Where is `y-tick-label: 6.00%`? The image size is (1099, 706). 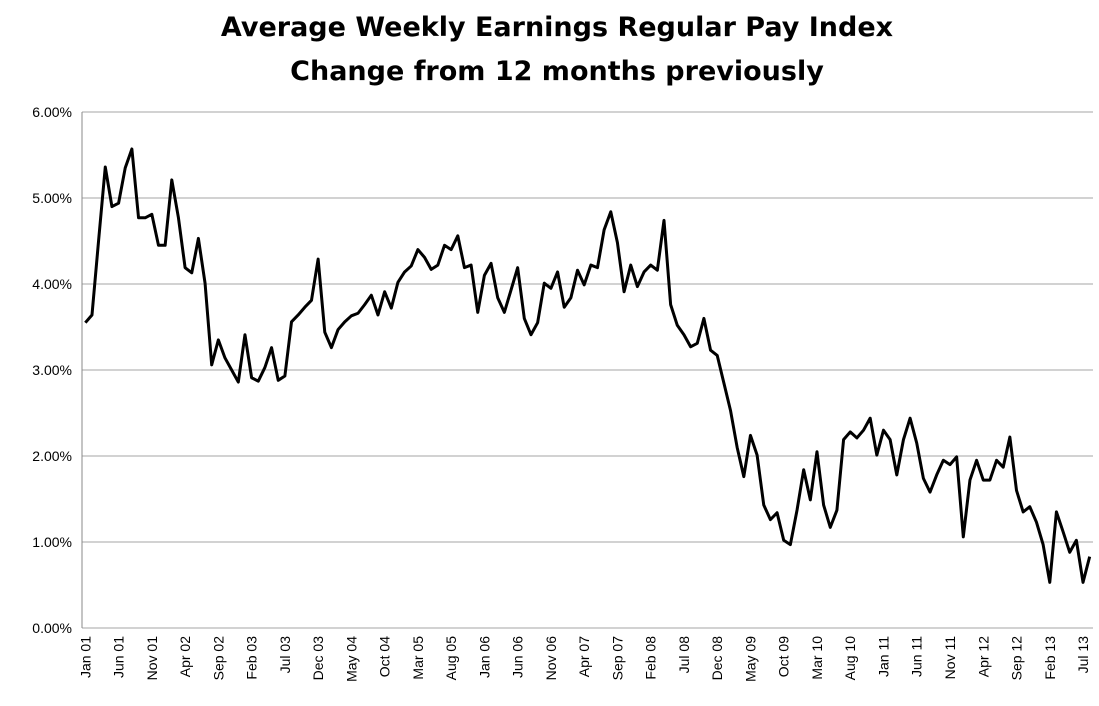 y-tick-label: 6.00% is located at coordinates (52, 112).